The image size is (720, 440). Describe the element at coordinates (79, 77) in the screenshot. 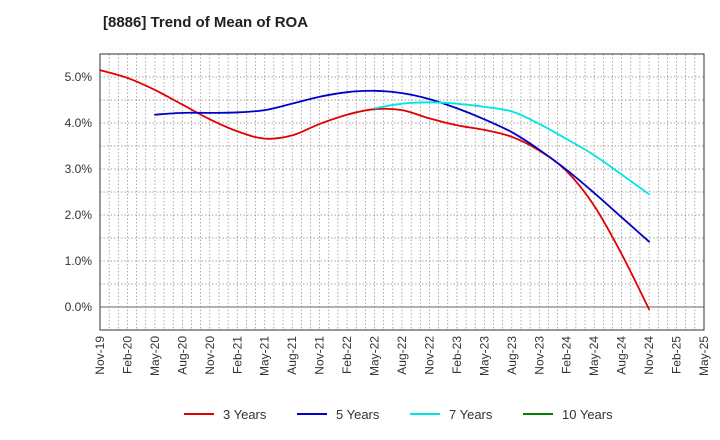

I see `y-tick-label: 5.0%` at that location.